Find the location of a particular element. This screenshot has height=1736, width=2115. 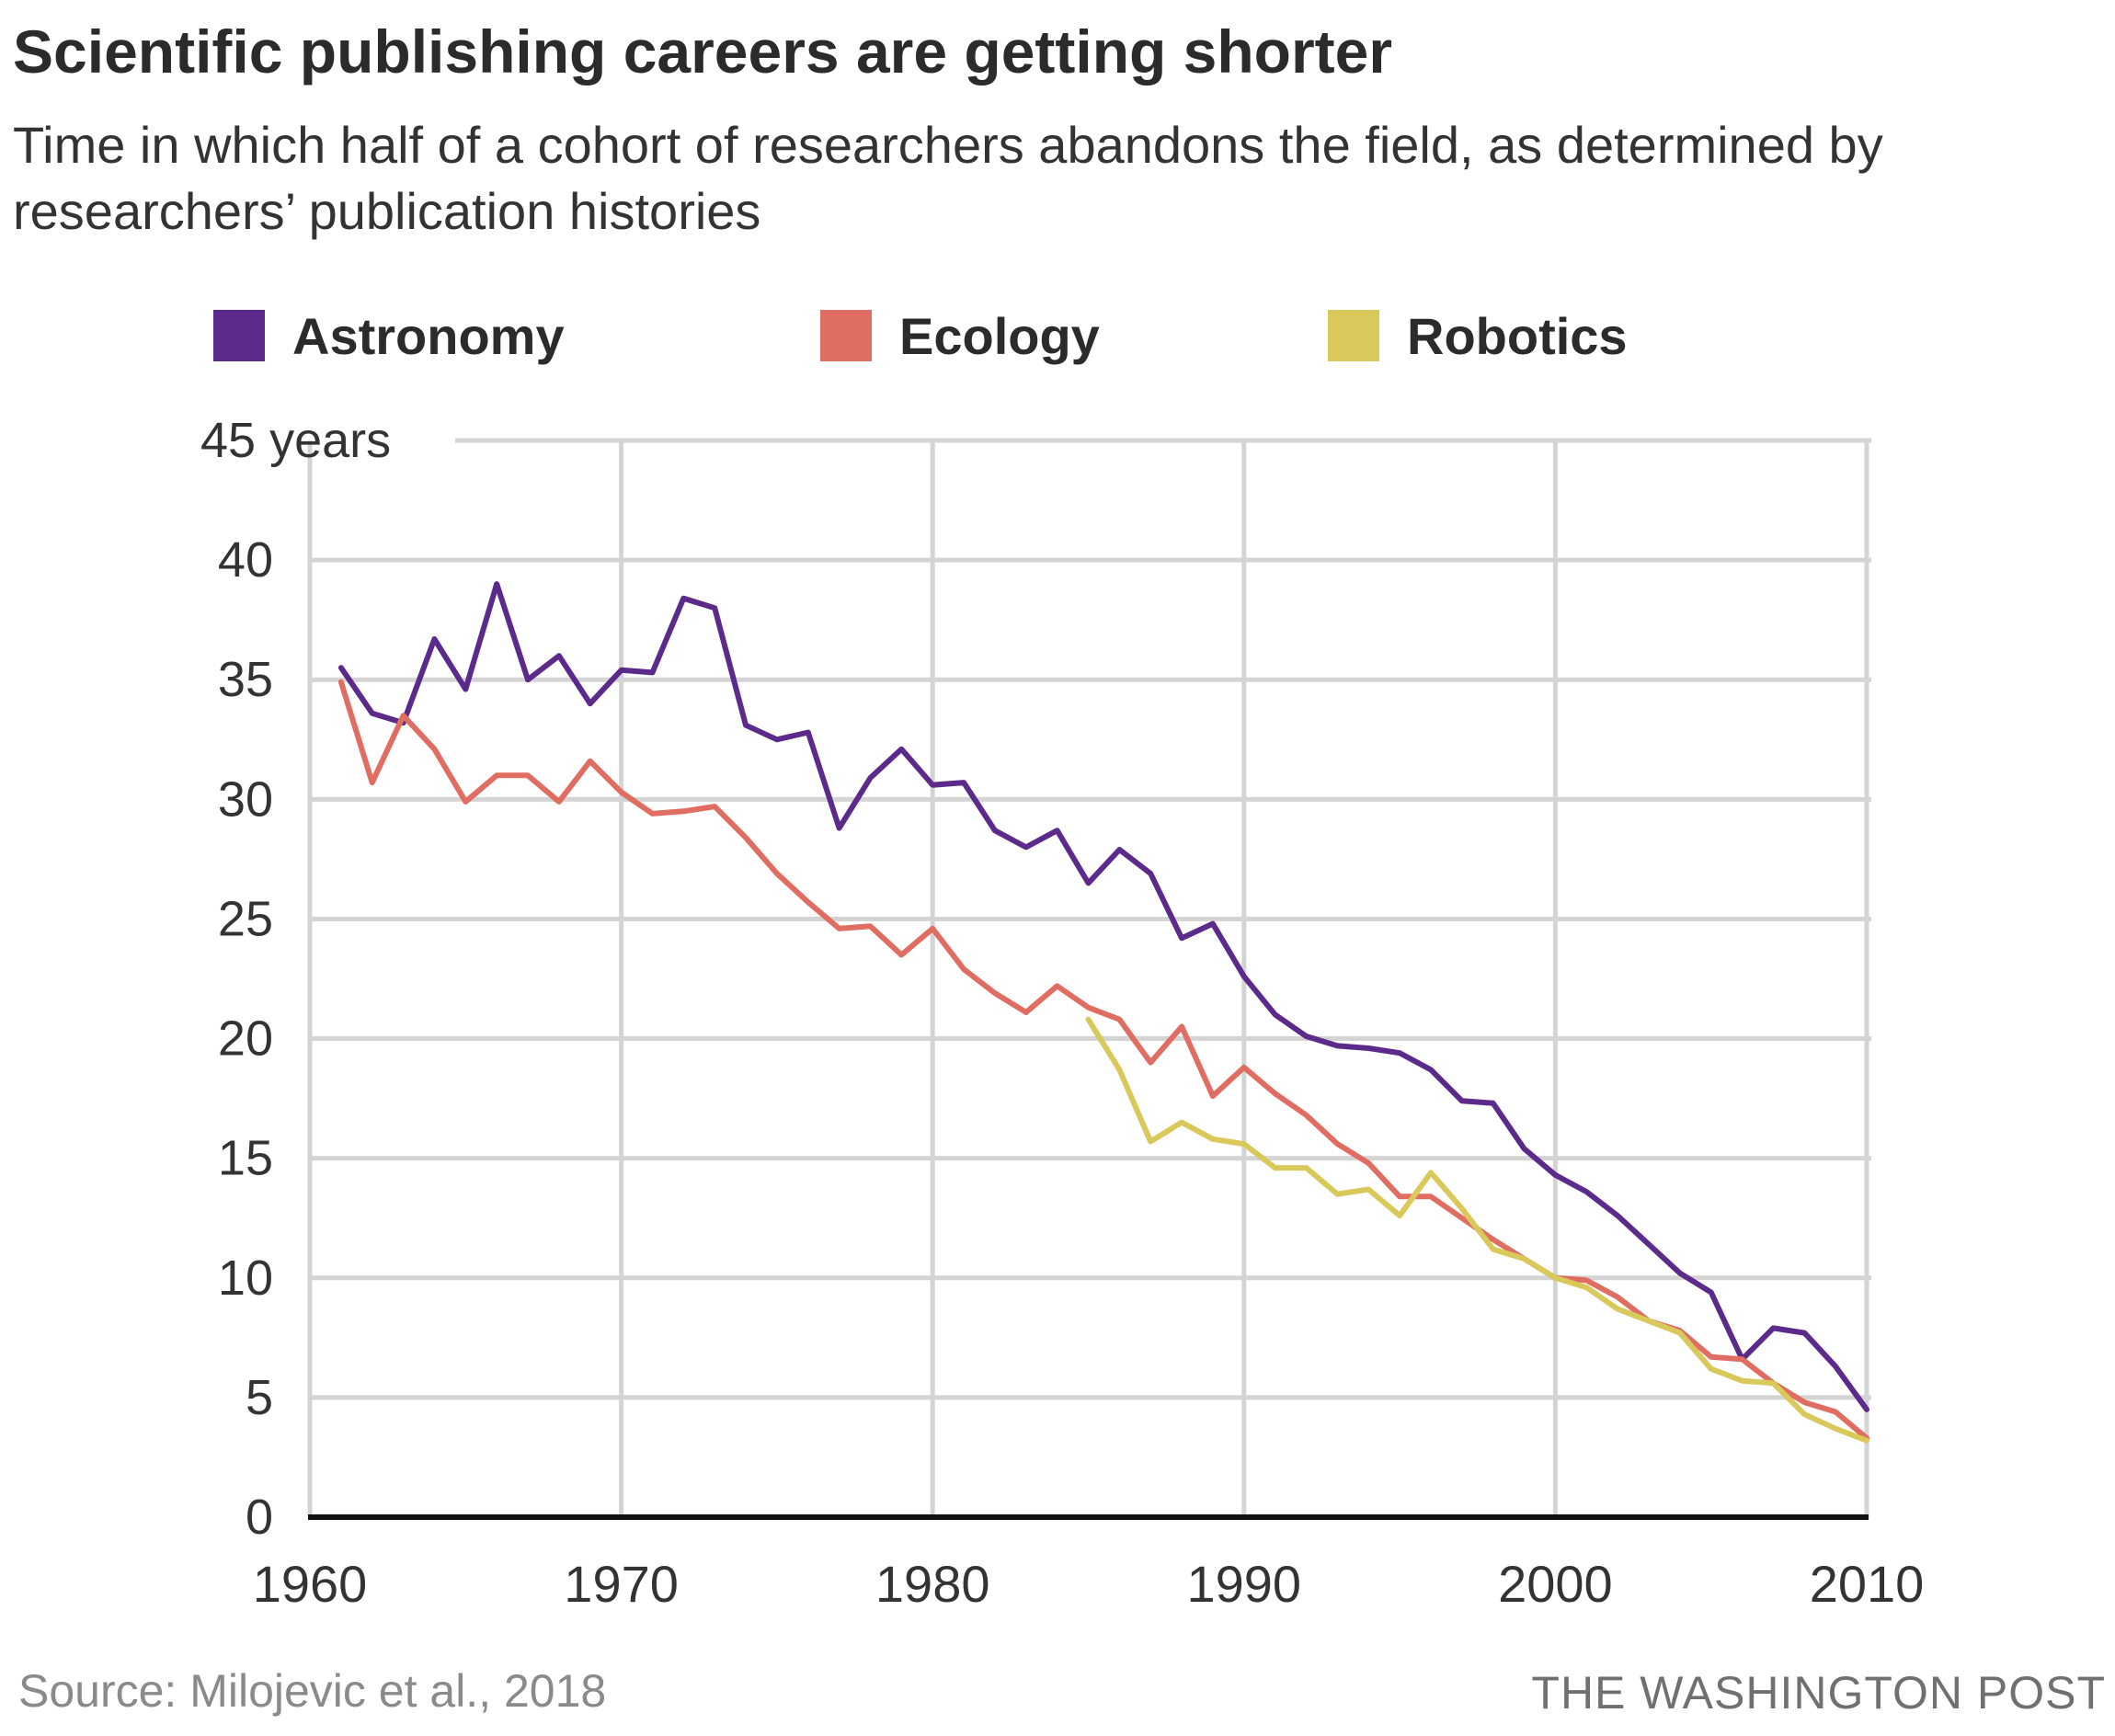

y-tick-label-0: 0 is located at coordinates (259, 1517).